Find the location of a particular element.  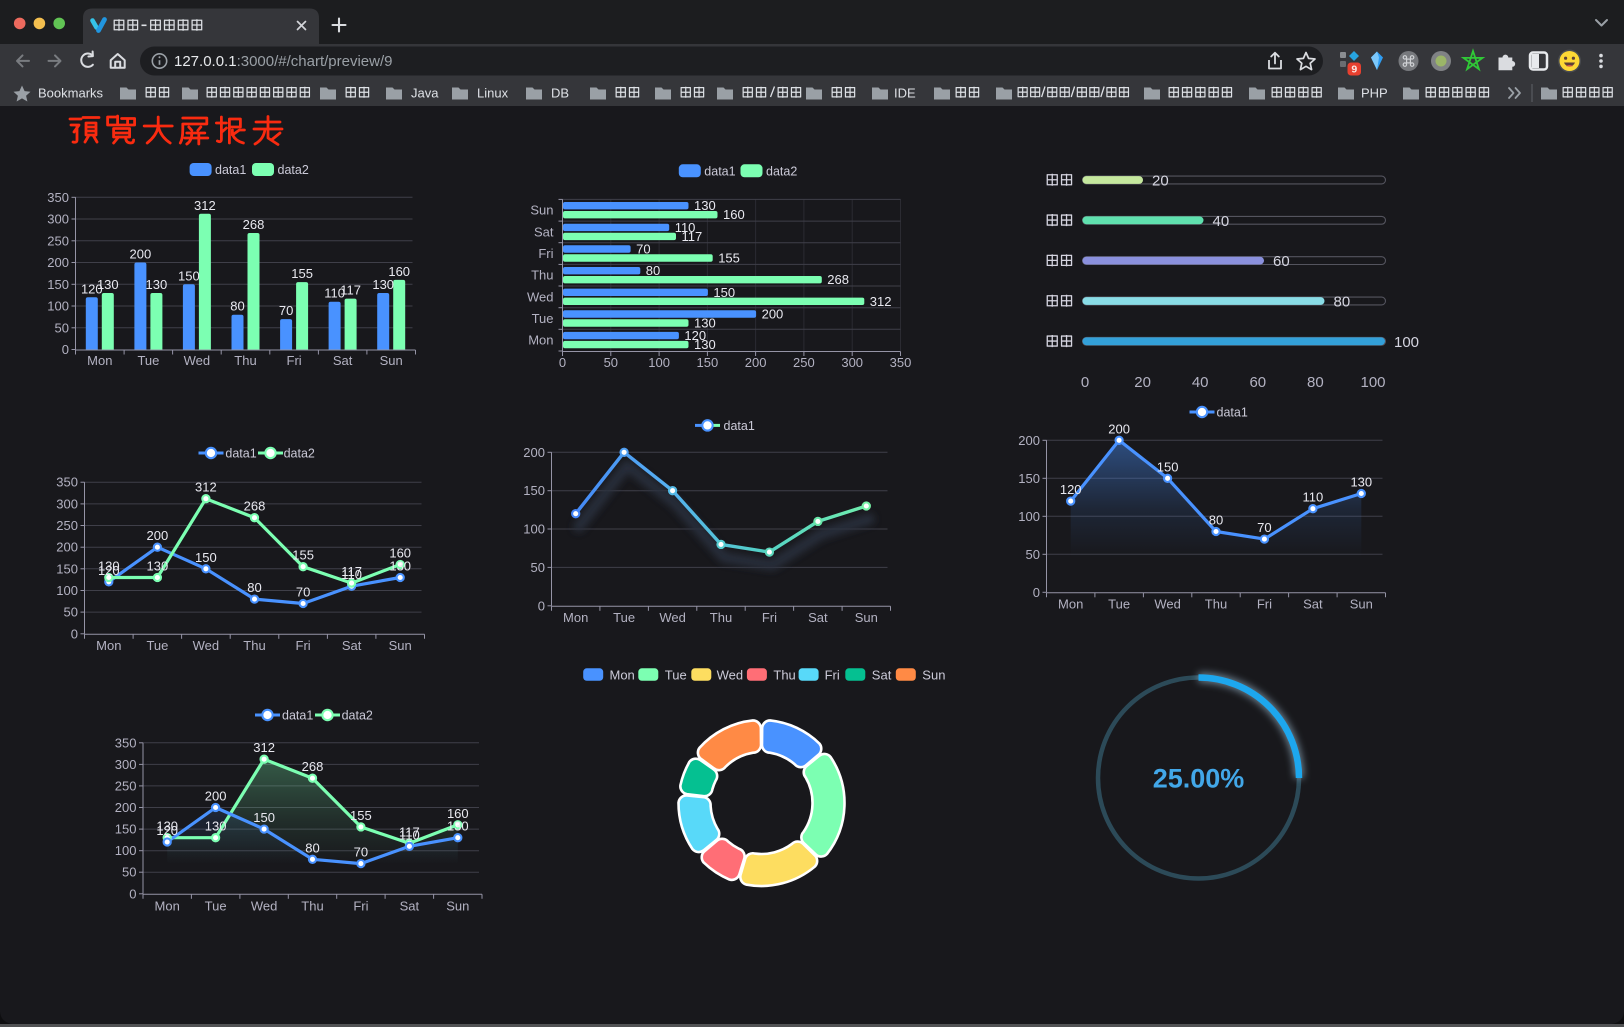

svg-text:127.0.0.1:3000/#/chart/preview: 127.0.0.1:3000/#/chart/preview/9 is located at coordinates (283, 61).